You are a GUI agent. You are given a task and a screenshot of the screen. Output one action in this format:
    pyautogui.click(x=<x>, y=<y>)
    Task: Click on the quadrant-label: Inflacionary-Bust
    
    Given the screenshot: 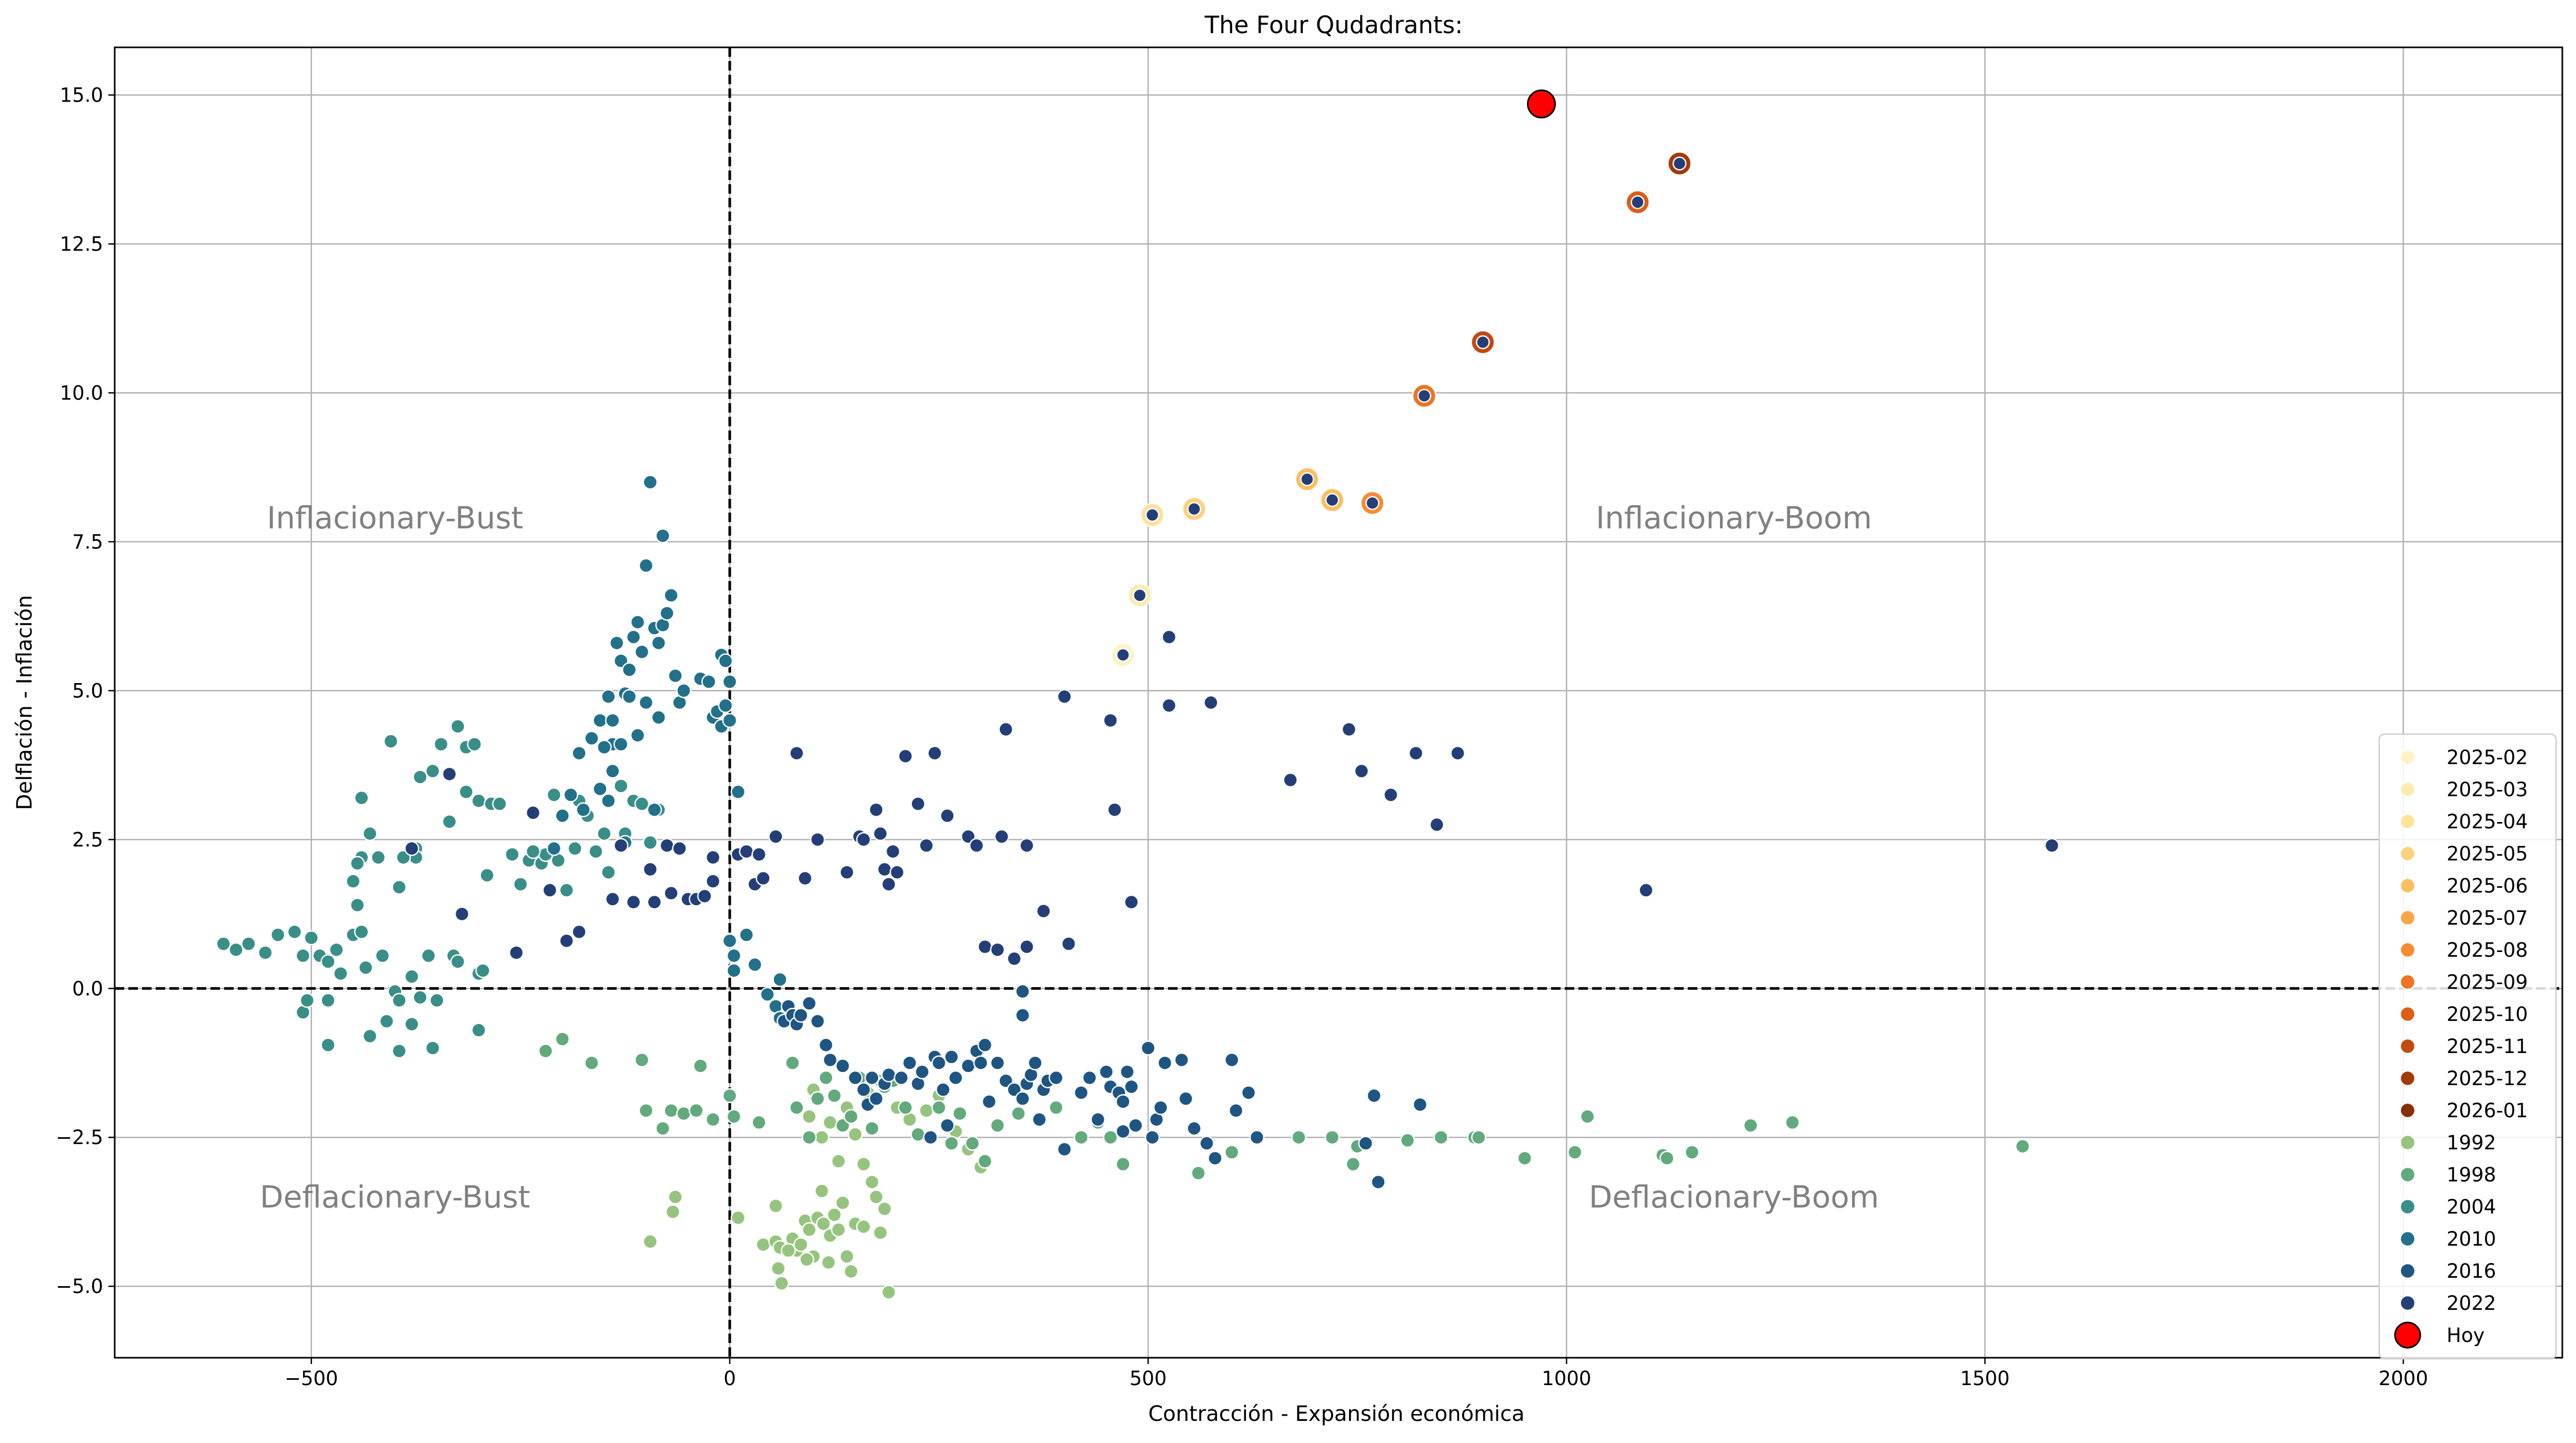 What is the action you would take?
    pyautogui.click(x=395, y=518)
    